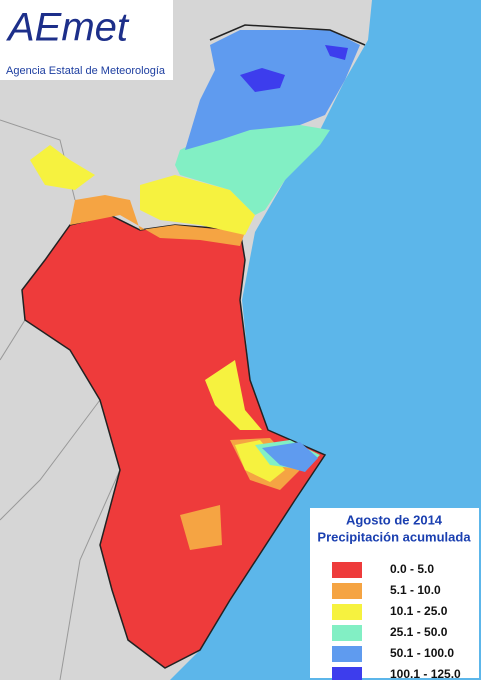  What do you see at coordinates (422, 653) in the screenshot?
I see `legend-label: 50.1 - 100.0` at bounding box center [422, 653].